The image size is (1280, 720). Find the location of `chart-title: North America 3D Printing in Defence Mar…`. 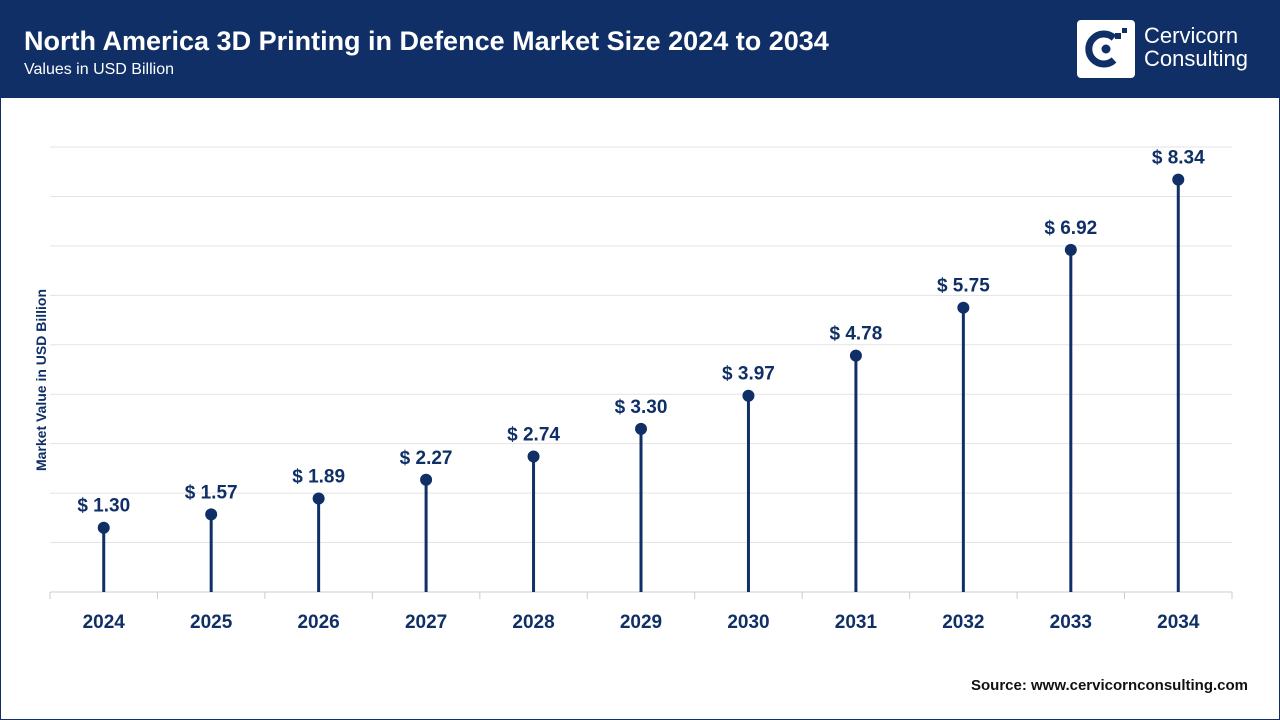

chart-title: North America 3D Printing in Defence Mar… is located at coordinates (426, 41).